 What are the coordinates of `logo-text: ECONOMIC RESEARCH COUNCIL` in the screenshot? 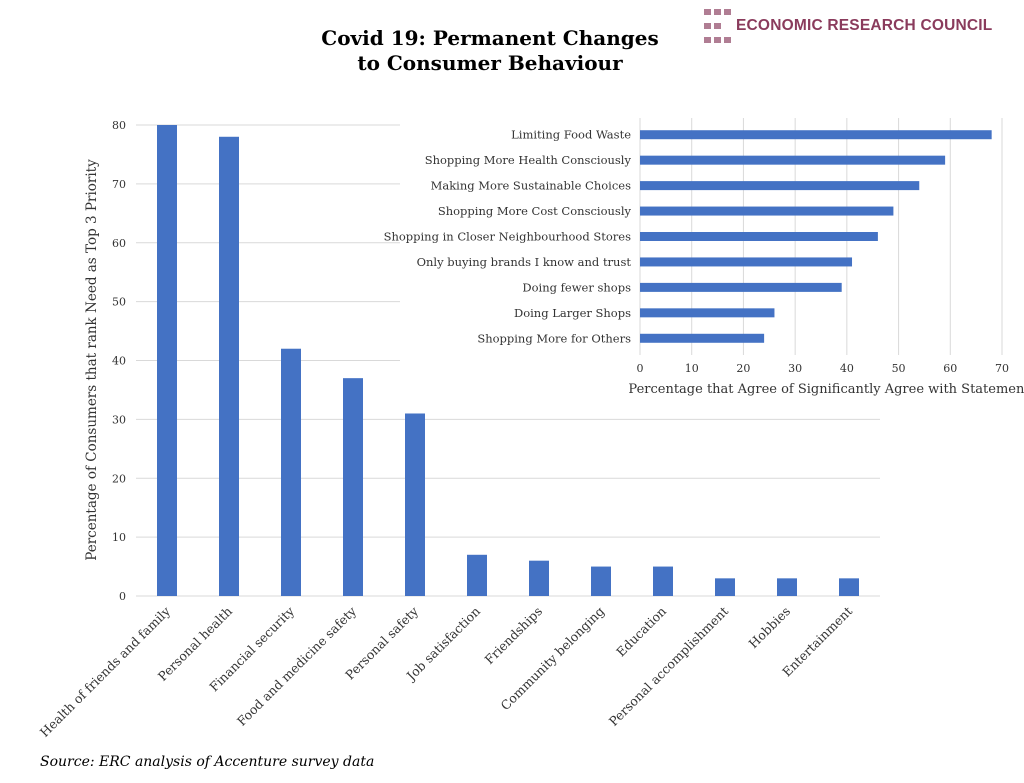 It's located at (864, 25).